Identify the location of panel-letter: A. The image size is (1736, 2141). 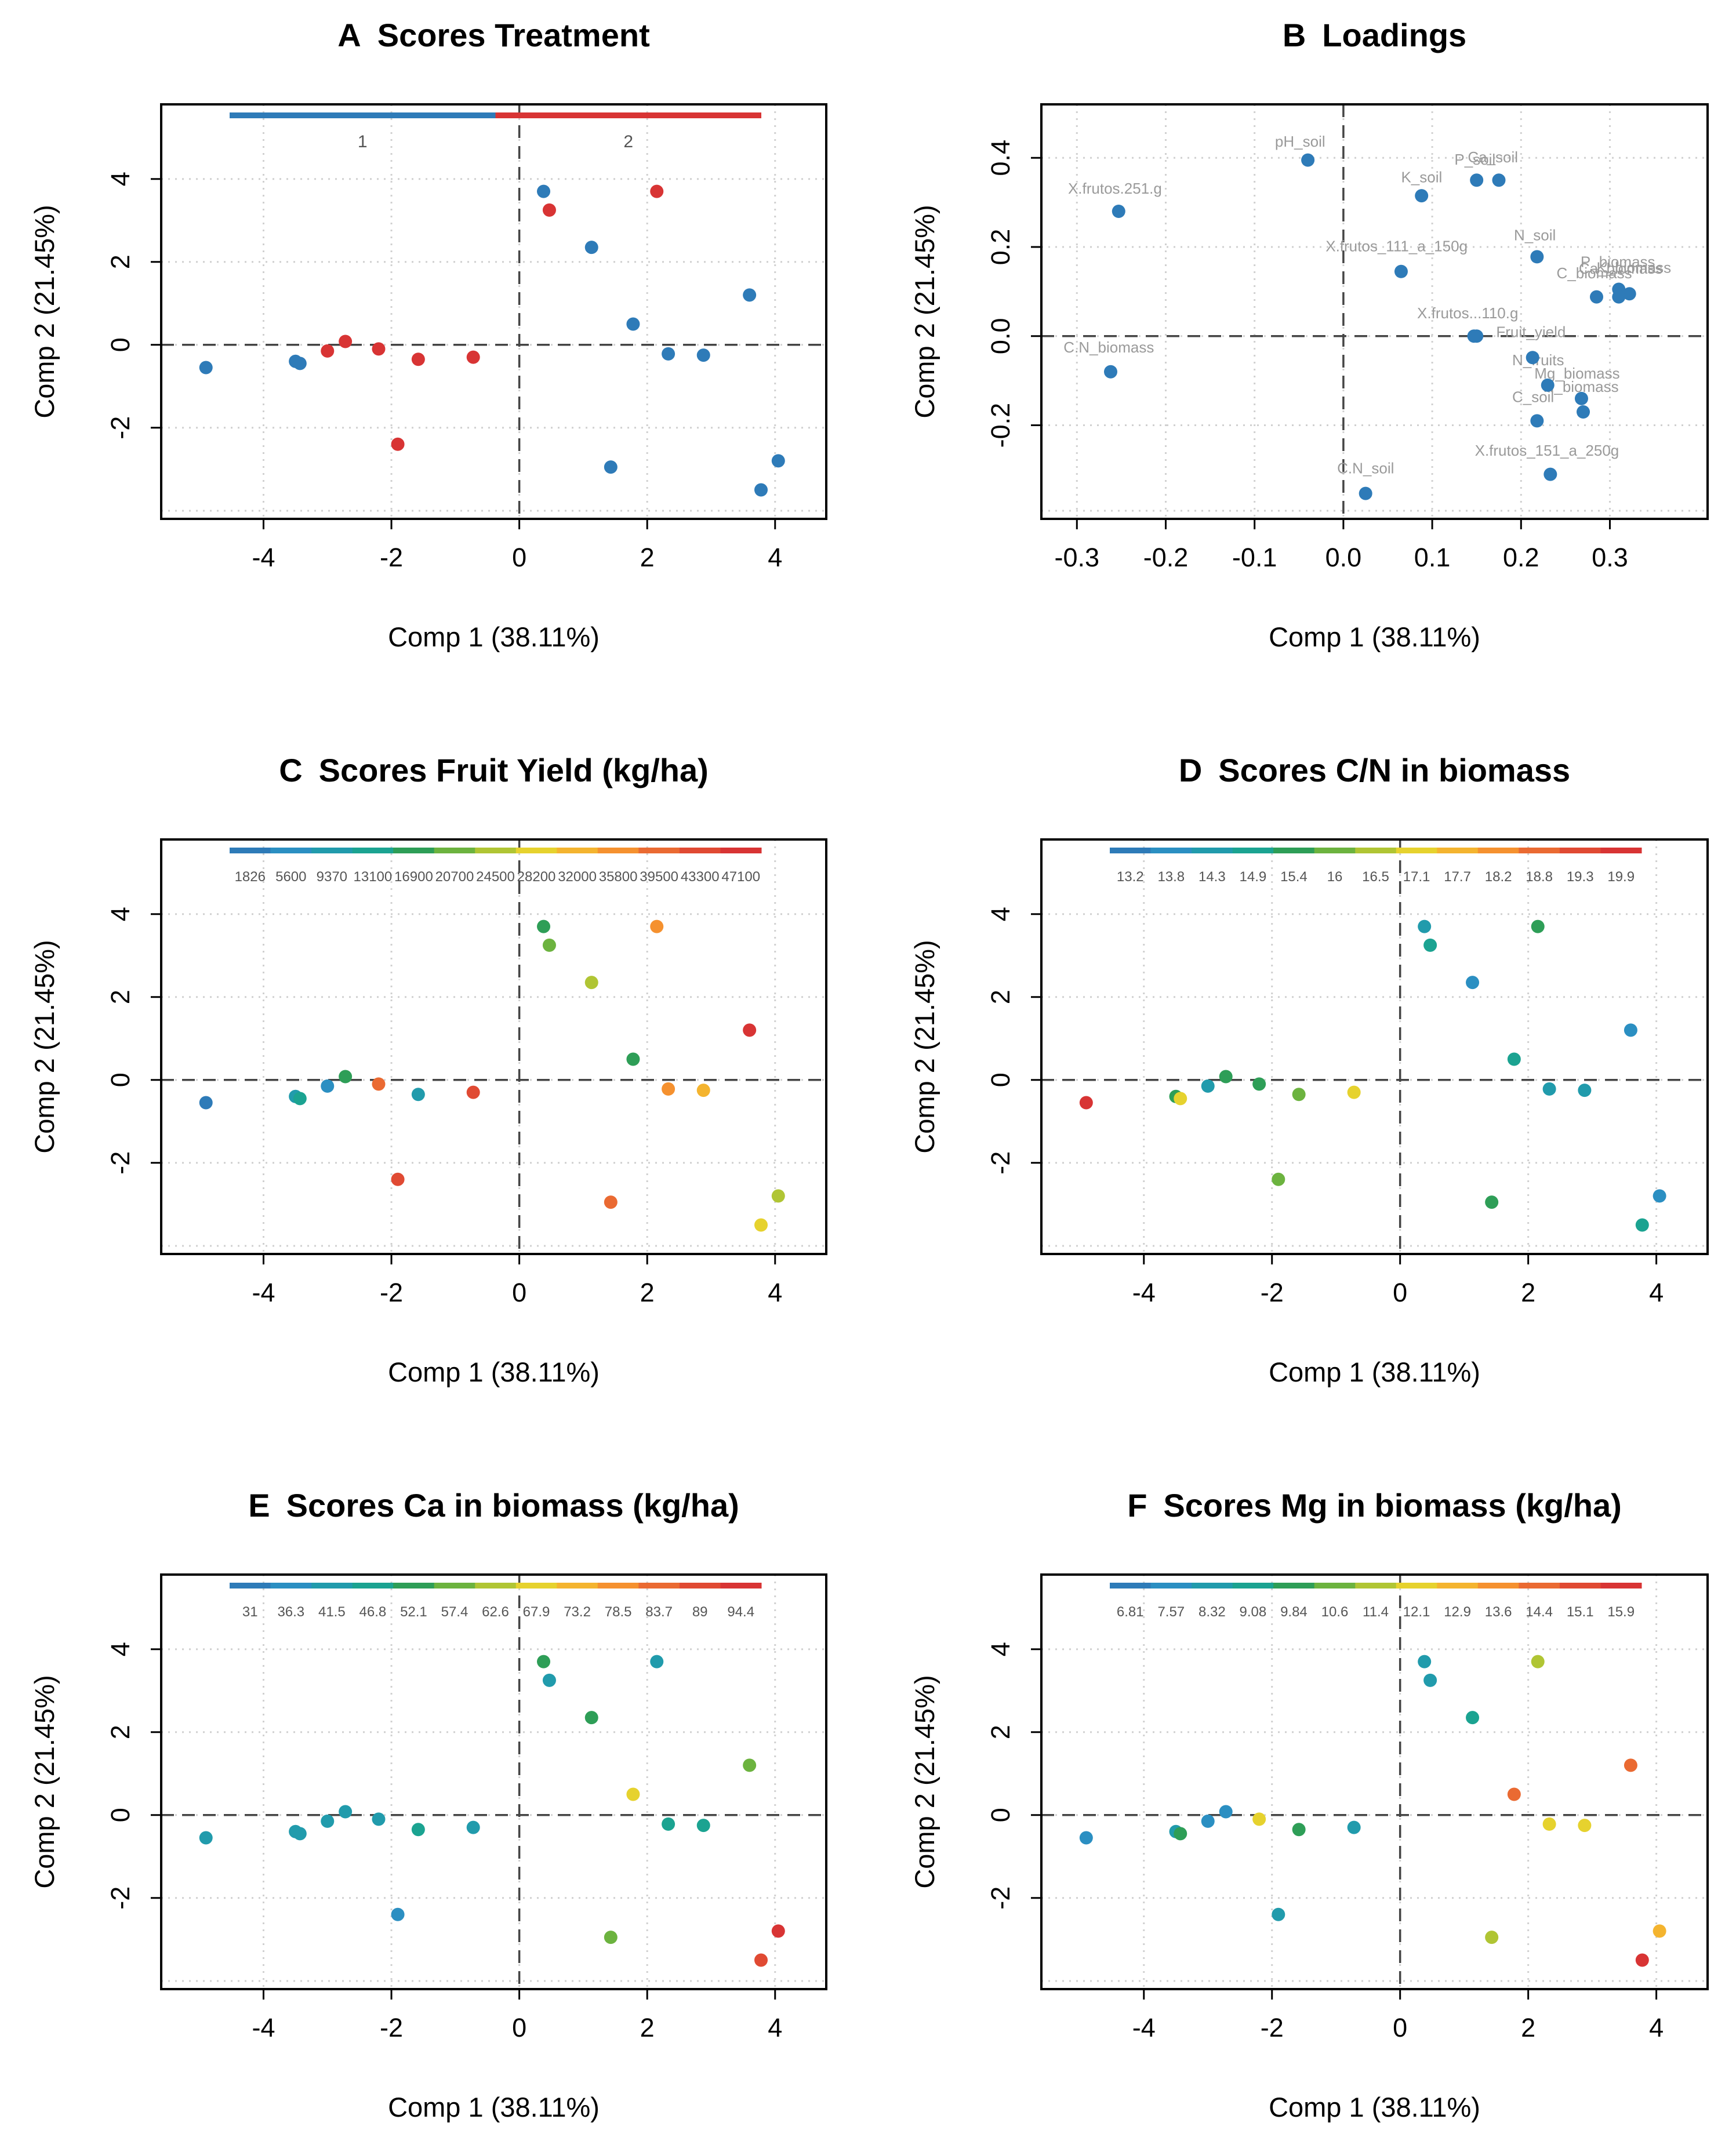
(349, 35).